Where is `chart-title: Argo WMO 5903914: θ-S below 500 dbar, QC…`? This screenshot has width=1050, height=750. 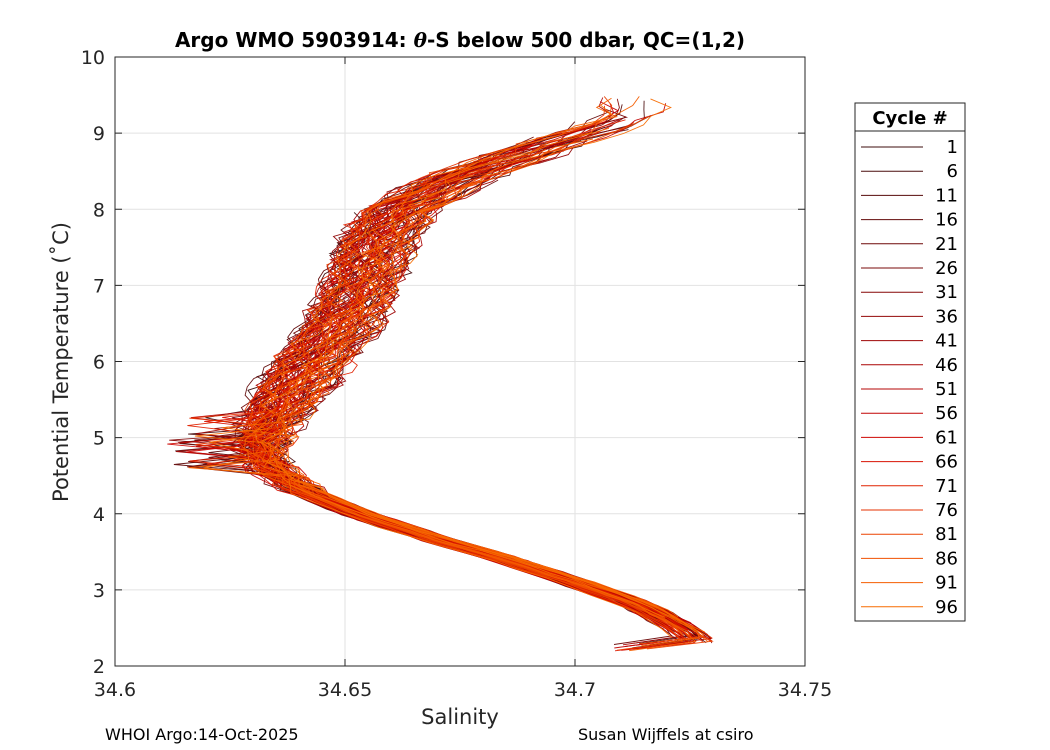
chart-title: Argo WMO 5903914: θ-S below 500 dbar, QC… is located at coordinates (460, 40).